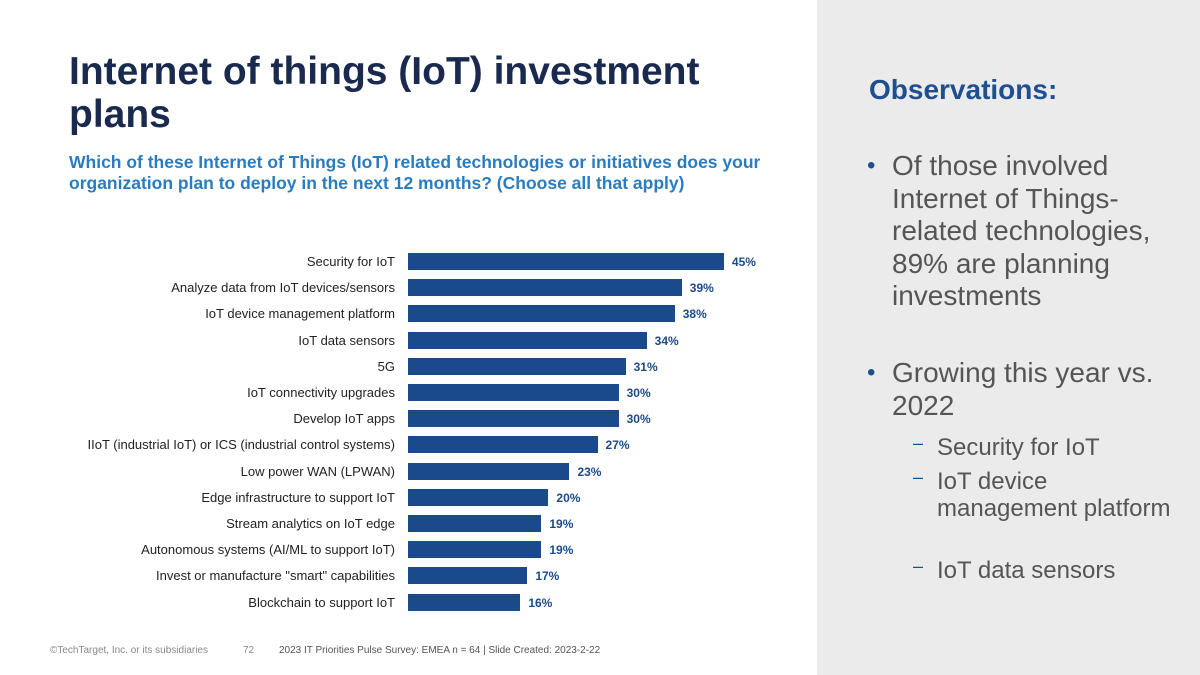 The width and height of the screenshot is (1200, 675). Describe the element at coordinates (963, 89) in the screenshot. I see `observations-heading: Observations:` at that location.